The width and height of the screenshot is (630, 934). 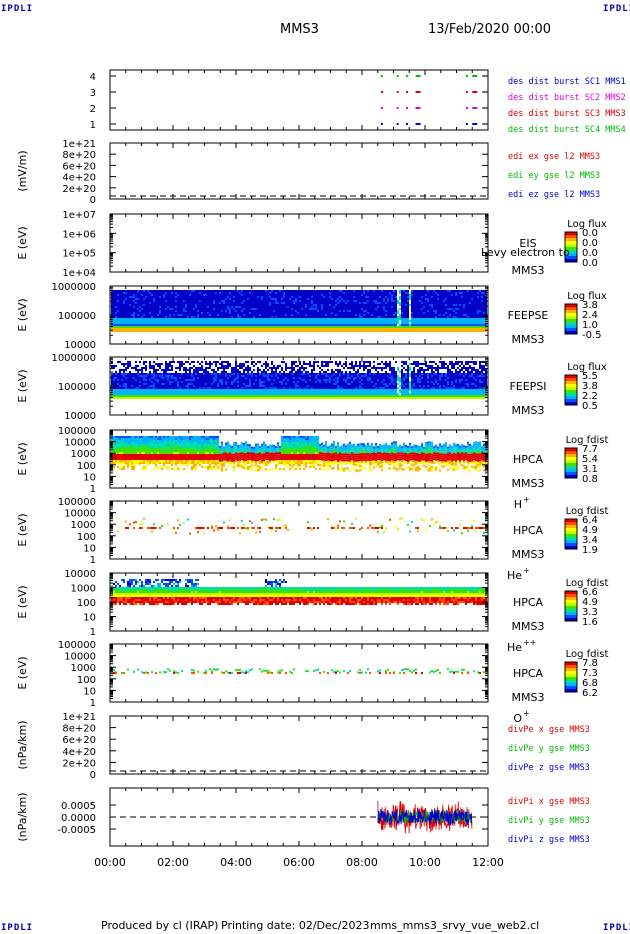 What do you see at coordinates (590, 520) in the screenshot?
I see `colorbar-tick-label: 6.4` at bounding box center [590, 520].